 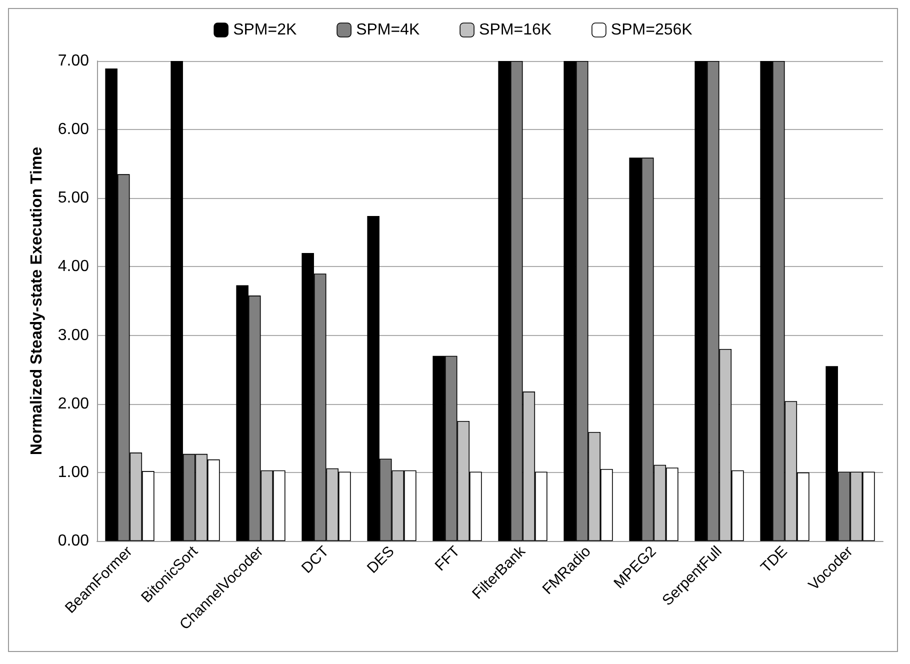 I want to click on legend-label: SPM=16K, so click(x=515, y=30).